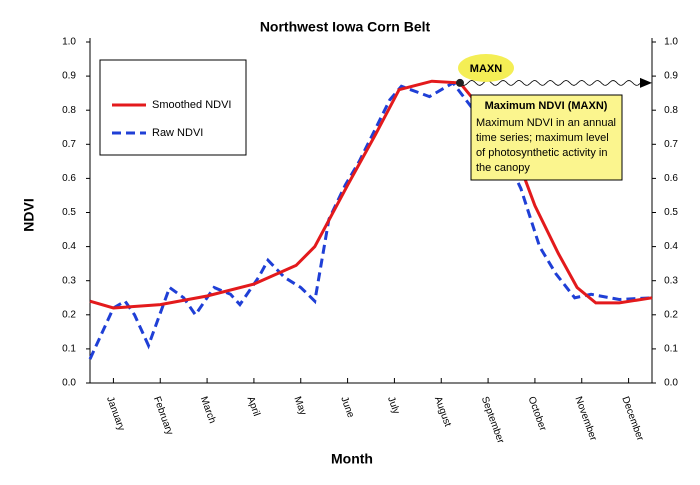  What do you see at coordinates (69, 280) in the screenshot?
I see `y-tick-label: 0.3` at bounding box center [69, 280].